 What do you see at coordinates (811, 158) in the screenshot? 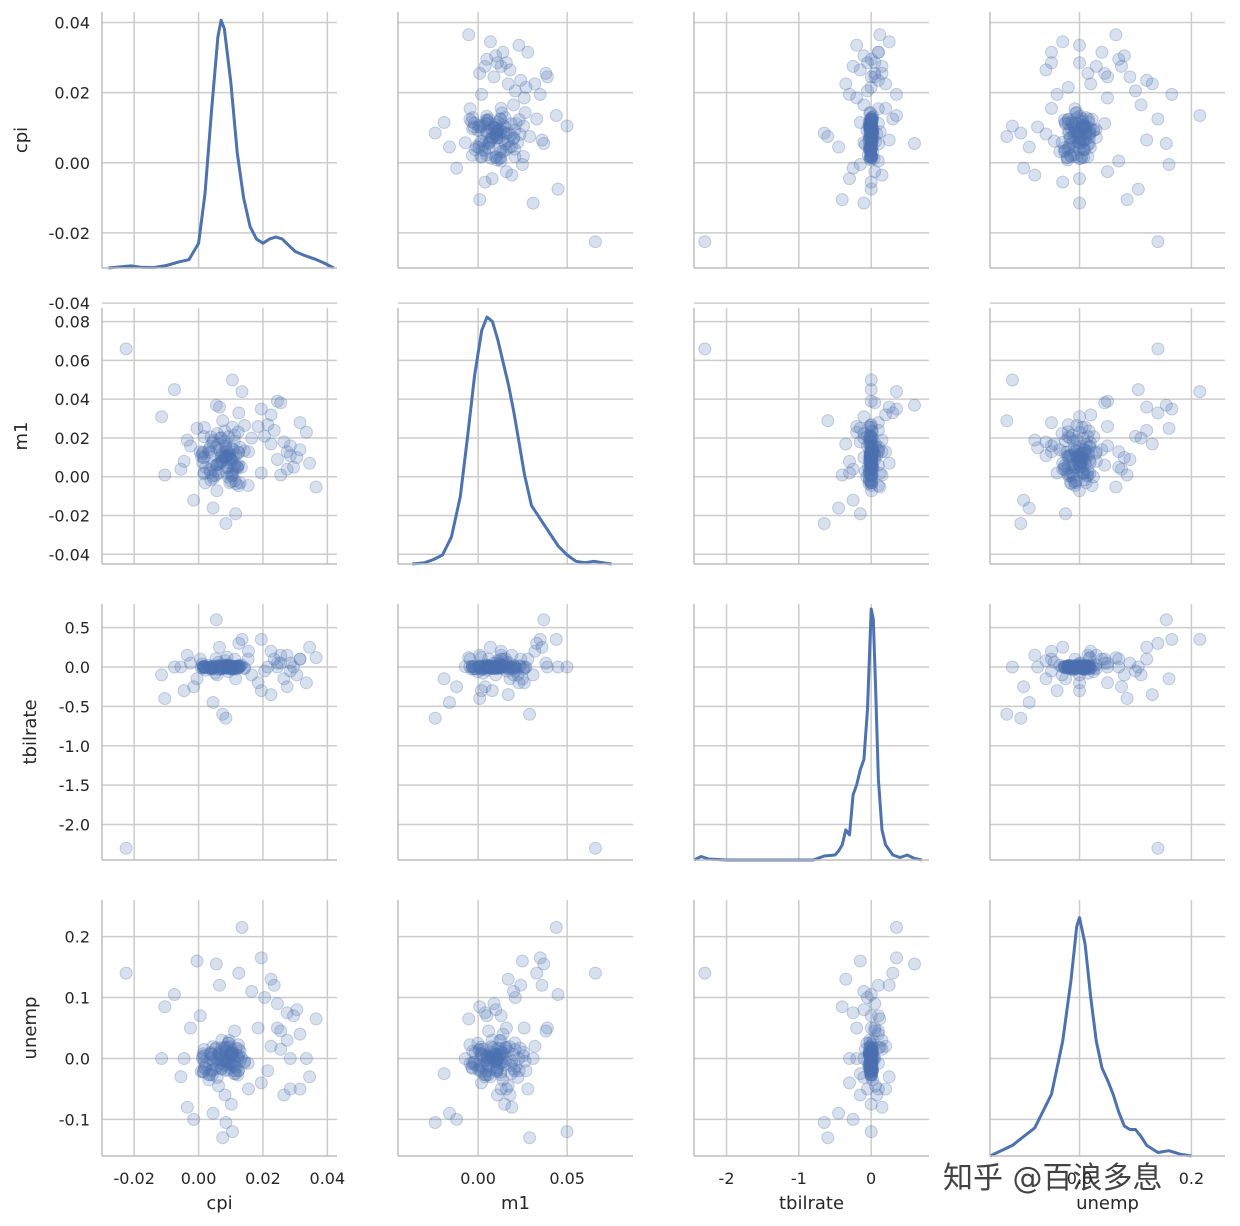
I see `panel-cpi-vs-tbilrate` at bounding box center [811, 158].